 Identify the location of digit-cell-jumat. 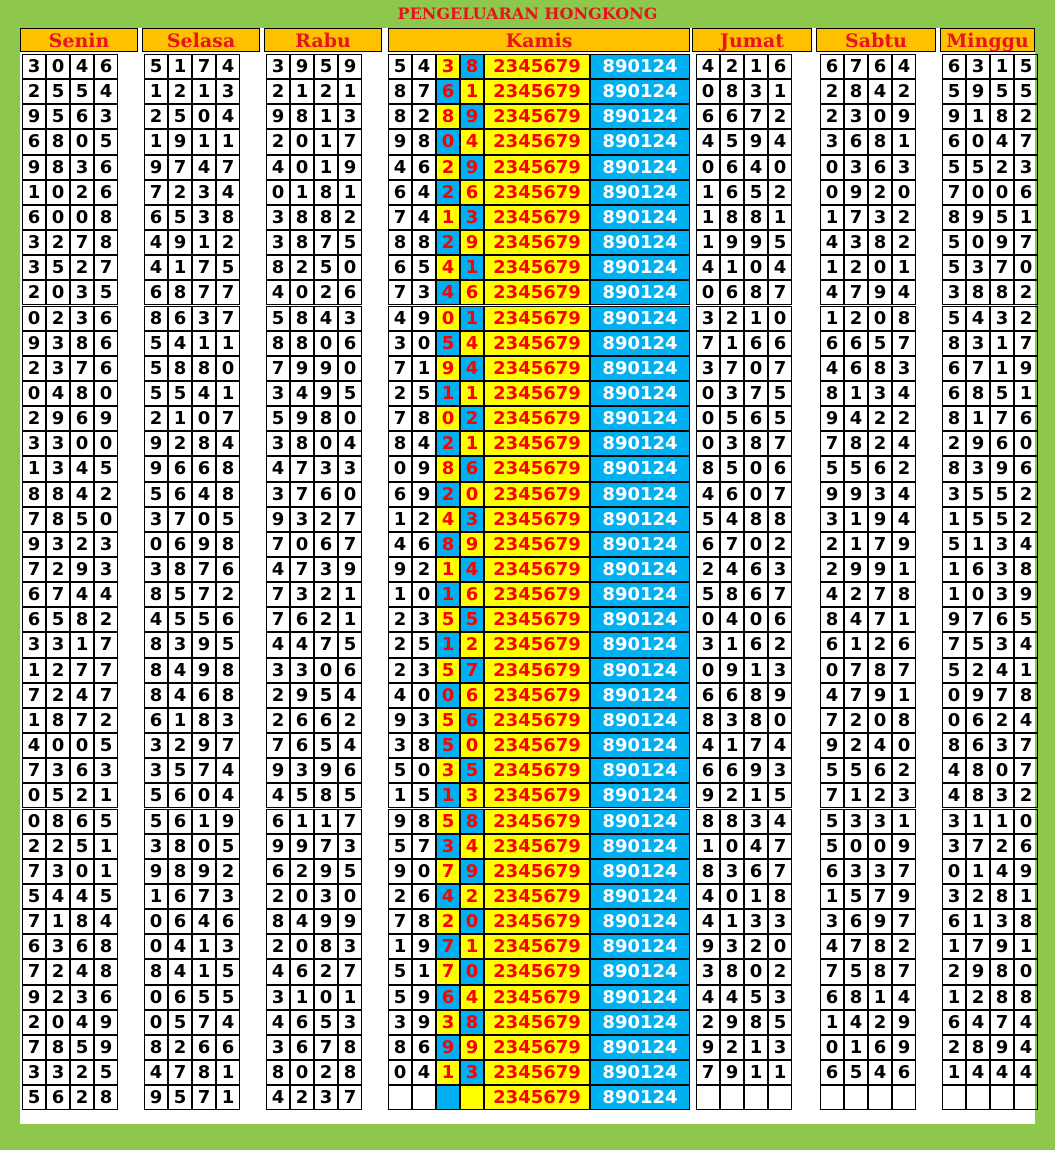
(756, 1098).